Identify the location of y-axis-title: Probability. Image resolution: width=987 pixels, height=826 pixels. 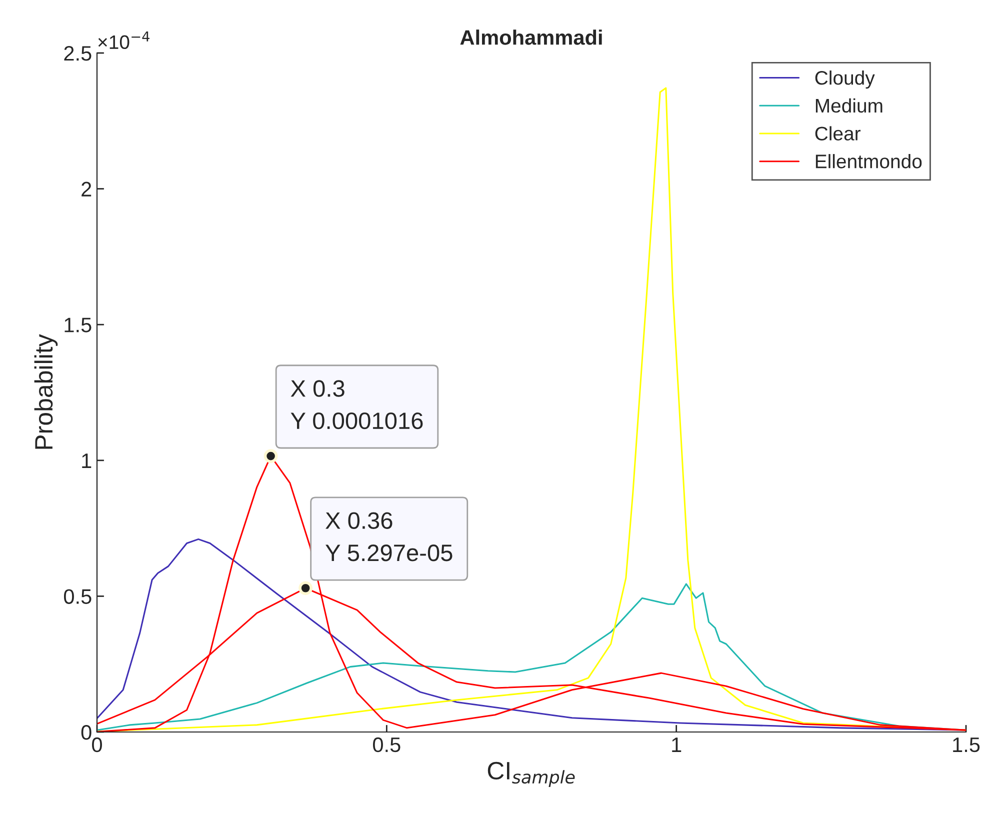
(46, 391).